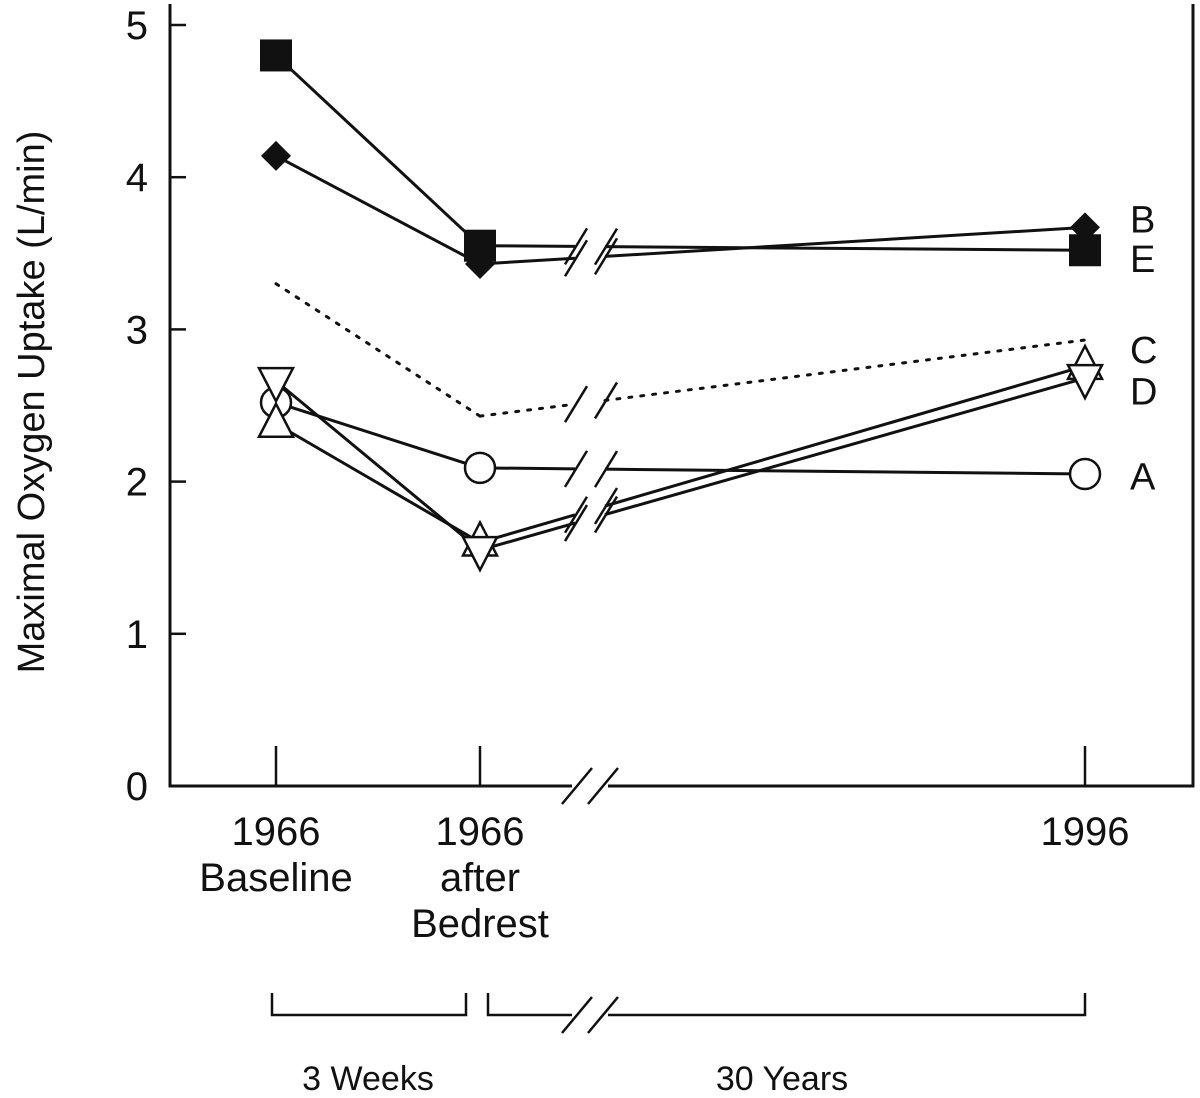 The image size is (1200, 1098). I want to click on series-label: B, so click(1142, 220).